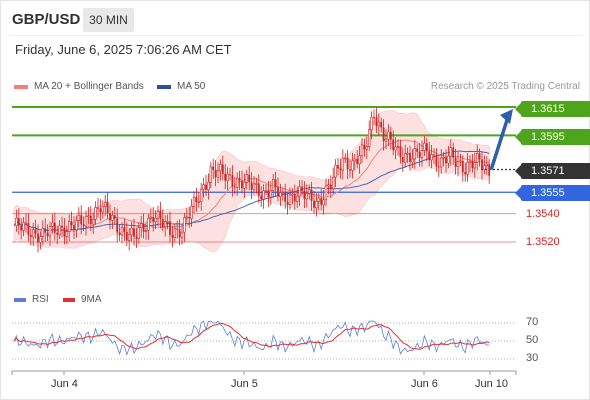 The width and height of the screenshot is (590, 400). What do you see at coordinates (64, 384) in the screenshot?
I see `x-tick-jun4: Jun 4` at bounding box center [64, 384].